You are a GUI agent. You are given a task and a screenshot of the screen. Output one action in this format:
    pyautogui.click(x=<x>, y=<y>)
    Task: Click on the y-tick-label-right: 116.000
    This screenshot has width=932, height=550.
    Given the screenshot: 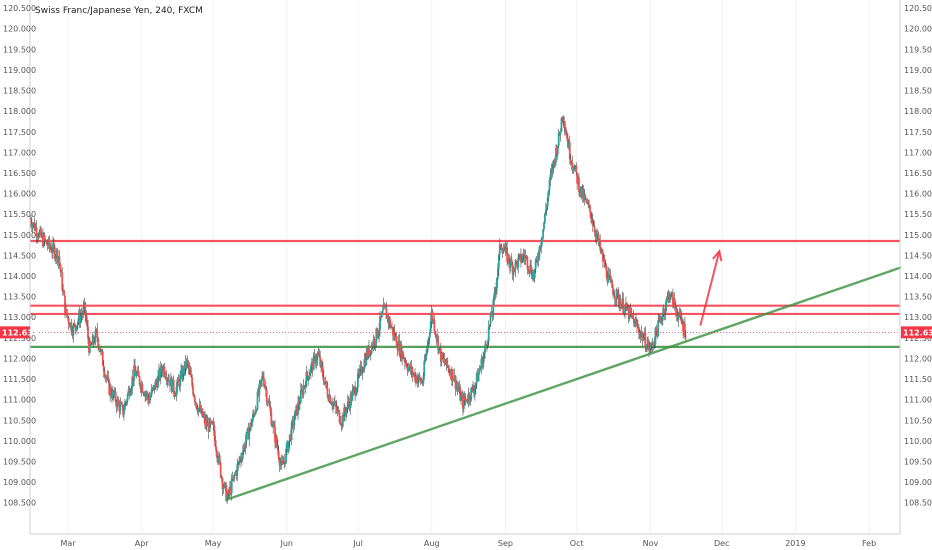 What is the action you would take?
    pyautogui.click(x=918, y=194)
    